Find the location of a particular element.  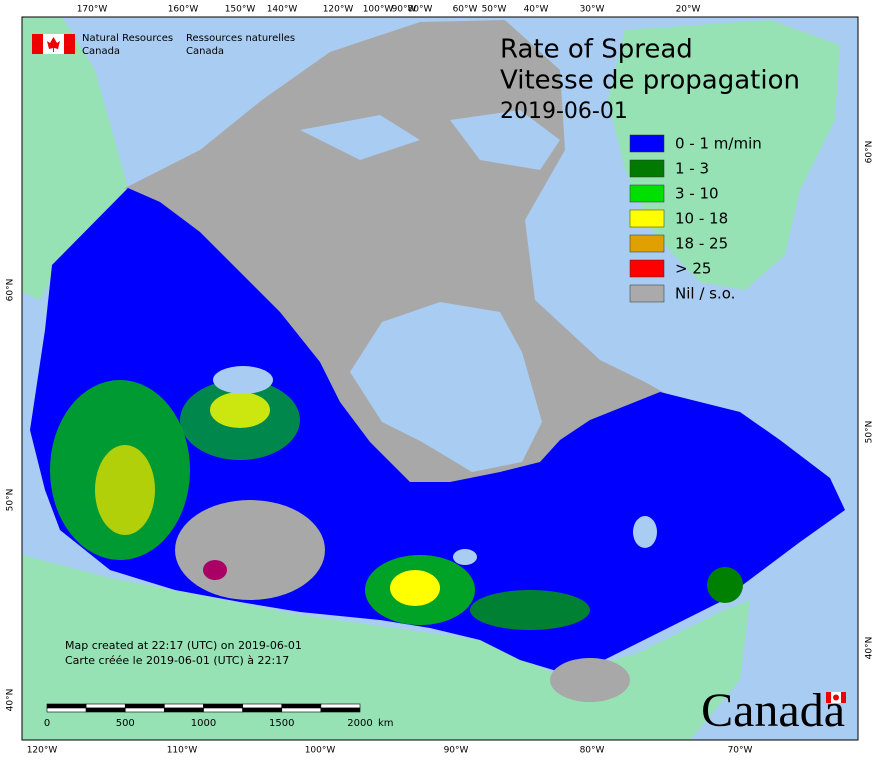

title: Vitesse de propagation is located at coordinates (650, 81).